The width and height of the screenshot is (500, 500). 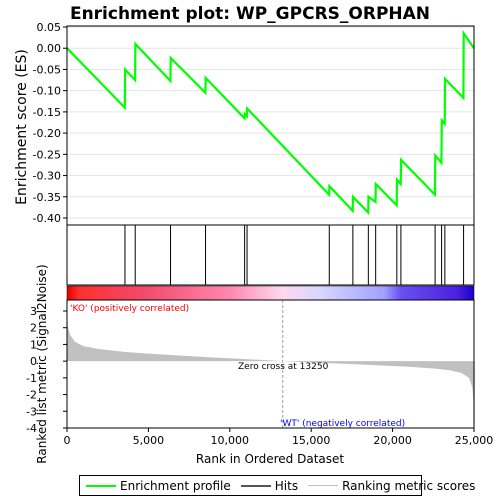 I want to click on zero-cross-annotation: Zero cross at 13250, so click(x=283, y=367).